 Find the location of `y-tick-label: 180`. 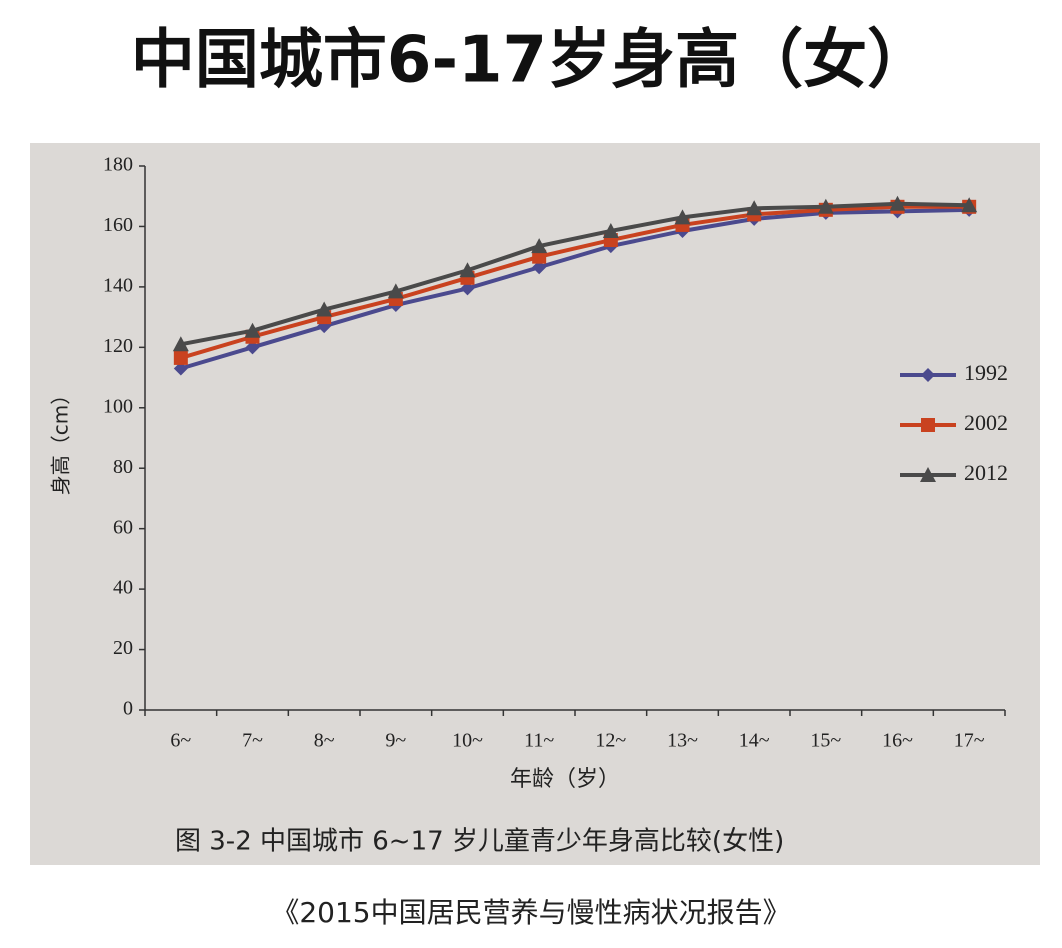

y-tick-label: 180 is located at coordinates (118, 165).